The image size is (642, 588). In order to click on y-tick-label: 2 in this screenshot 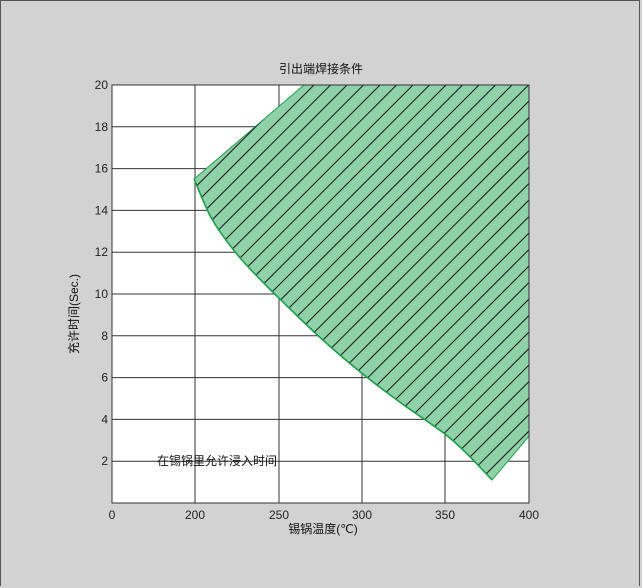, I will do `click(104, 461)`.